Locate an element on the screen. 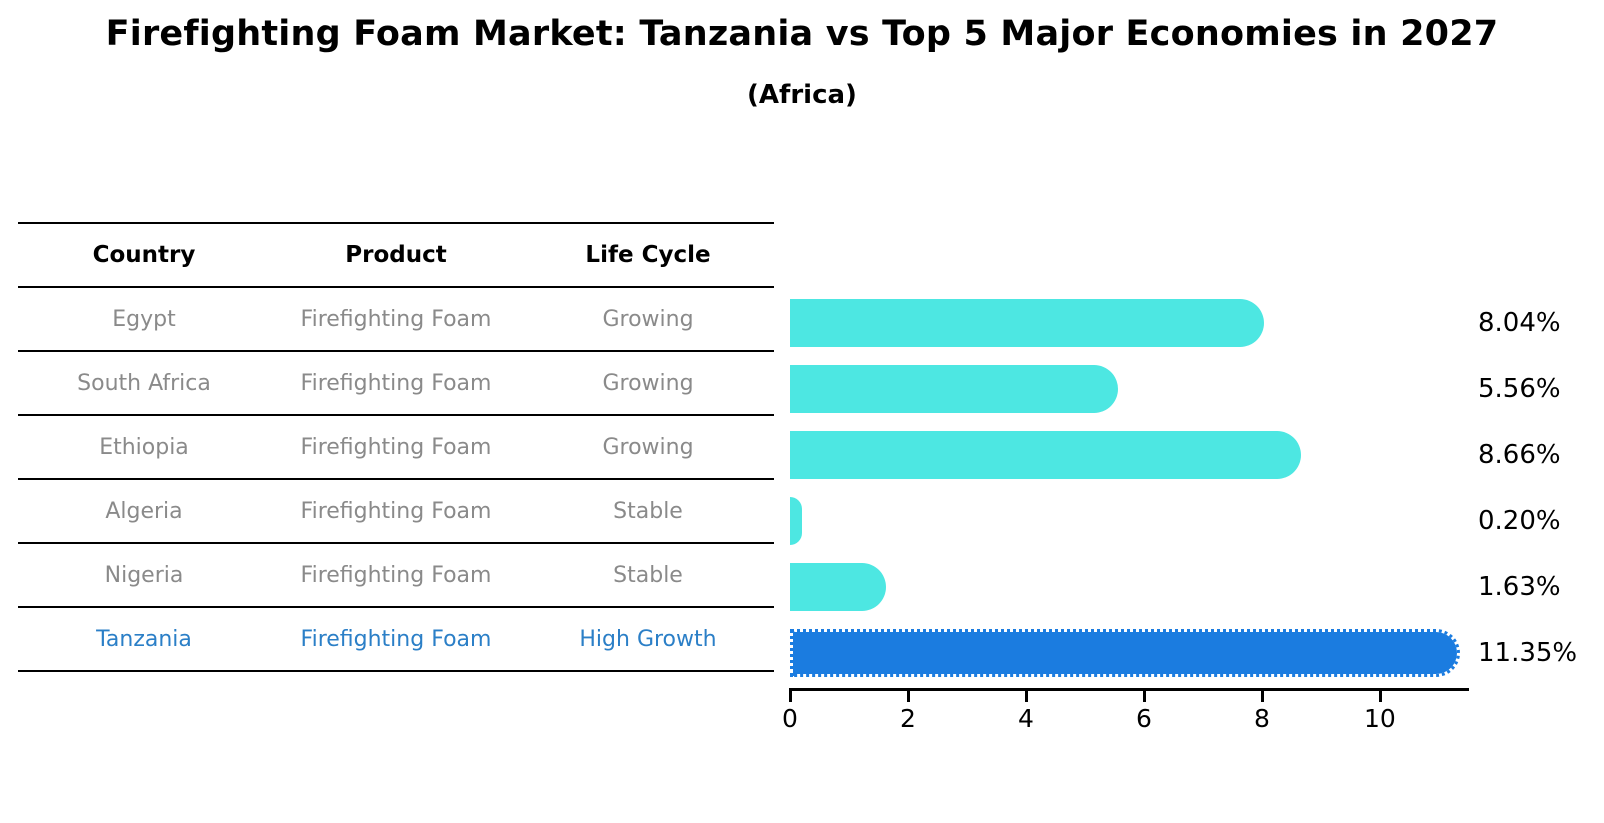 Image resolution: width=1604 pixels, height=823 pixels. table-row: Egypt Firefighting Foam Growing is located at coordinates (396, 320).